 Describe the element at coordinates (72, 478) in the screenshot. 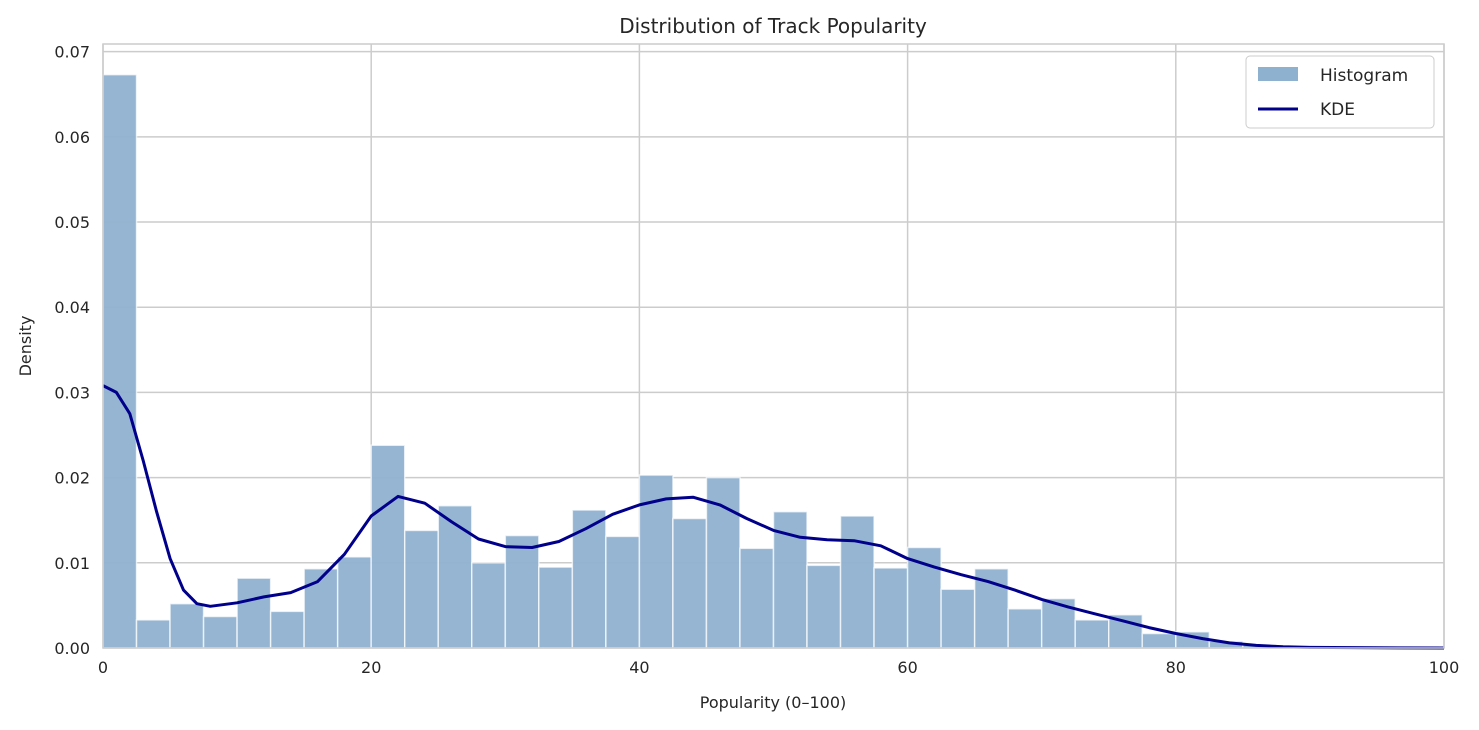

I see `y-tick-label: 0.02` at that location.